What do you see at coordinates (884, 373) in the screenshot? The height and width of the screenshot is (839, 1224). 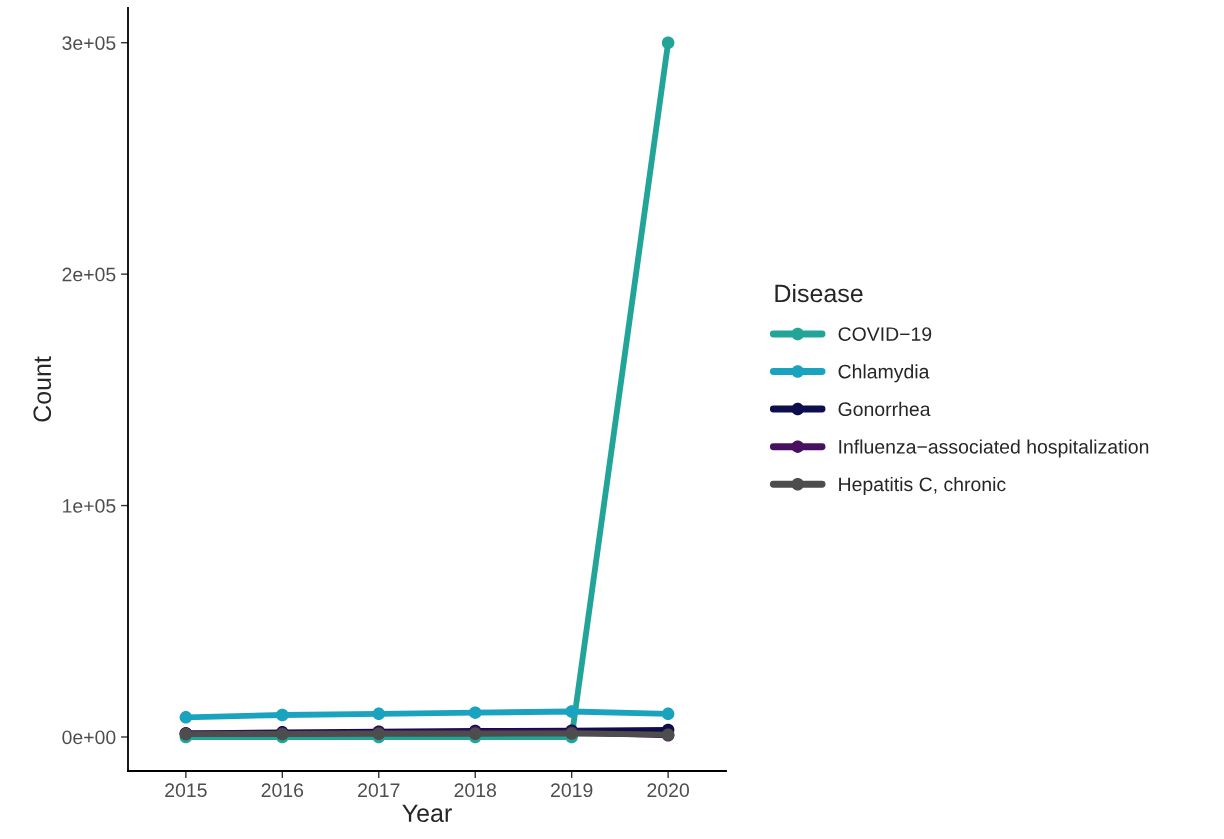 I see `legend-label: Chlamydia` at bounding box center [884, 373].